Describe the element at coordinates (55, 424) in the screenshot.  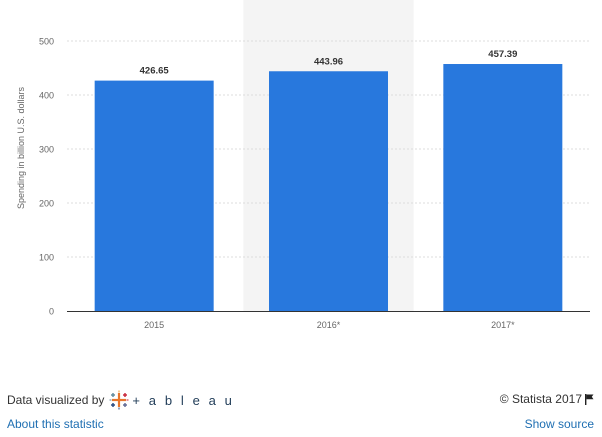
I see `about-statistic-link: About this statistic` at that location.